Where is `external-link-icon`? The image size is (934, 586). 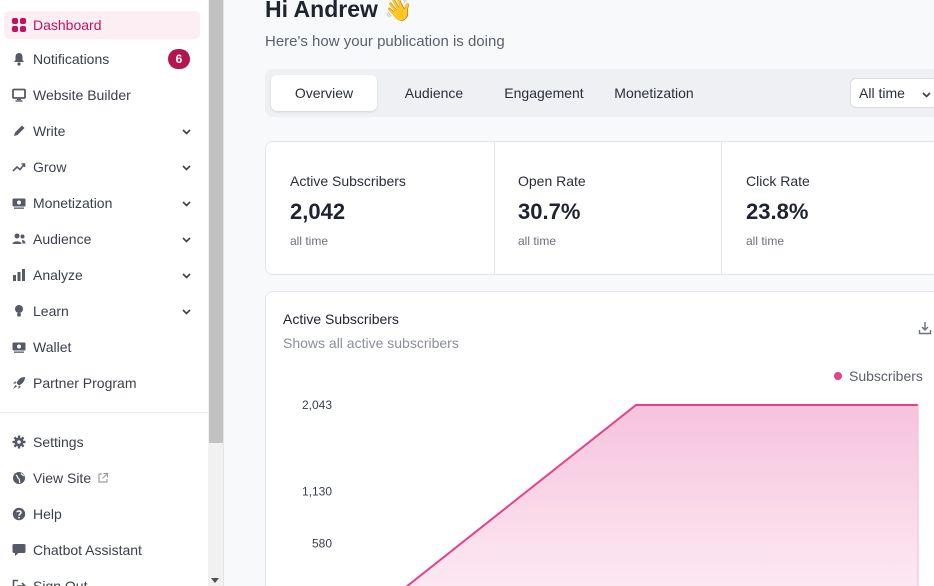
external-link-icon is located at coordinates (103, 477).